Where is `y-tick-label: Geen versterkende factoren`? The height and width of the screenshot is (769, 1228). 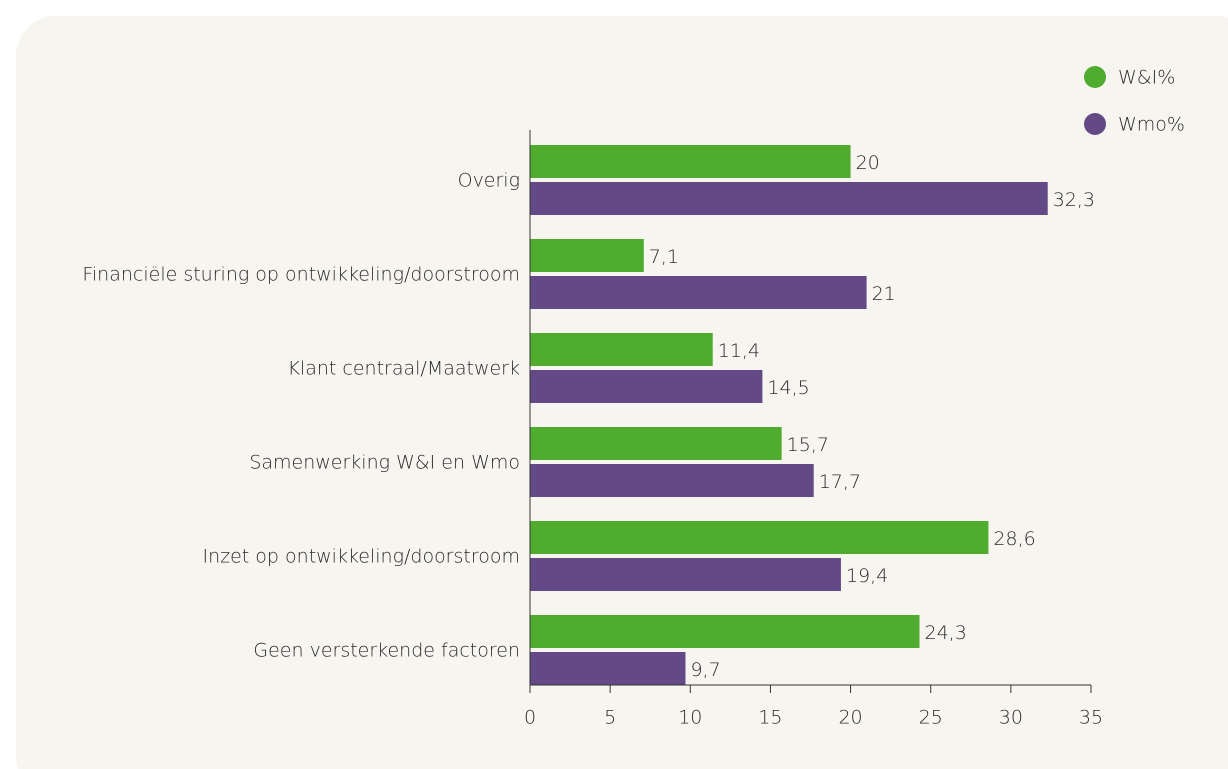
y-tick-label: Geen versterkende factoren is located at coordinates (386, 651).